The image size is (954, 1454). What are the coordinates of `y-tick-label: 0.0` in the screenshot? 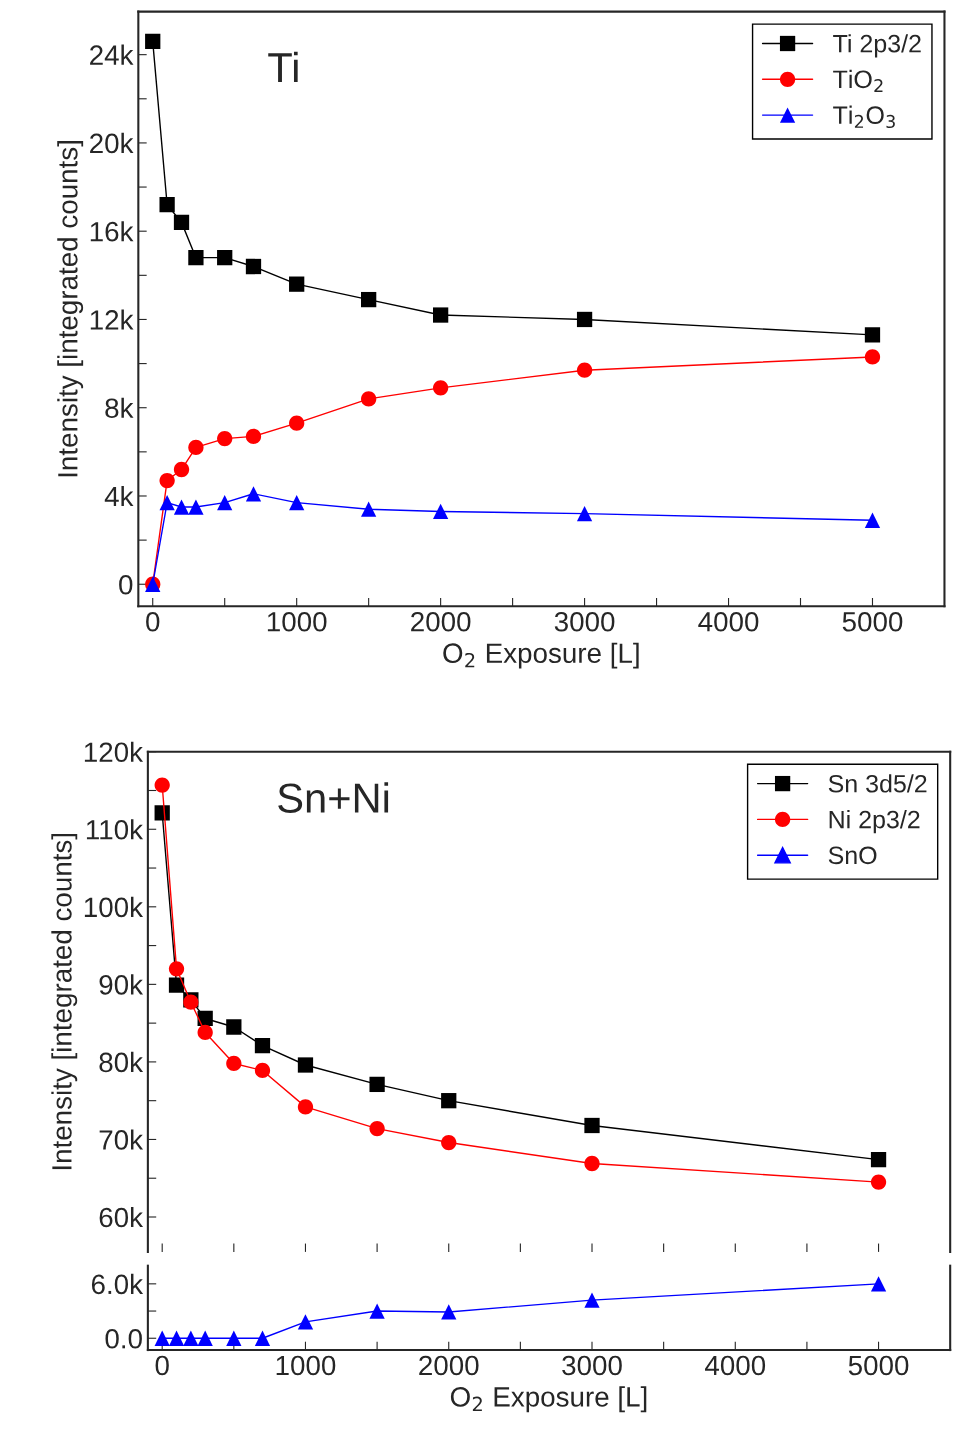 It's located at (123, 1338).